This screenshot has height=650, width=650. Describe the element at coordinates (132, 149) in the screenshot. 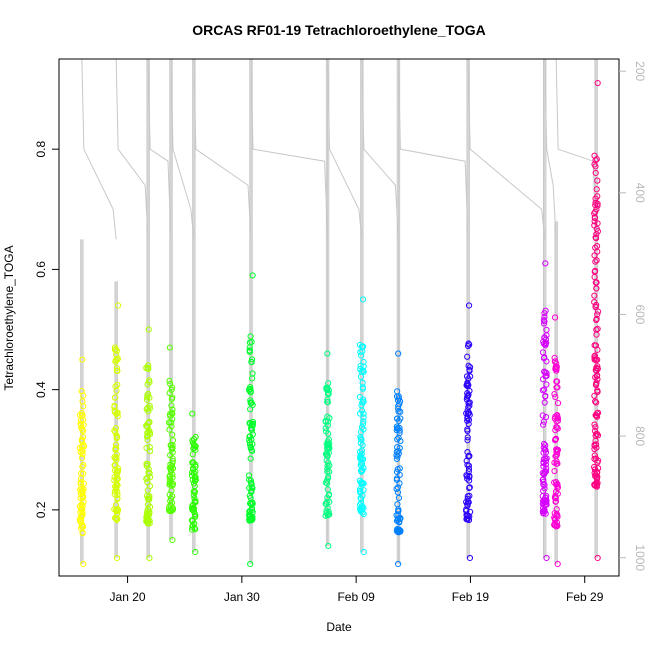

I see `transit-trace` at that location.